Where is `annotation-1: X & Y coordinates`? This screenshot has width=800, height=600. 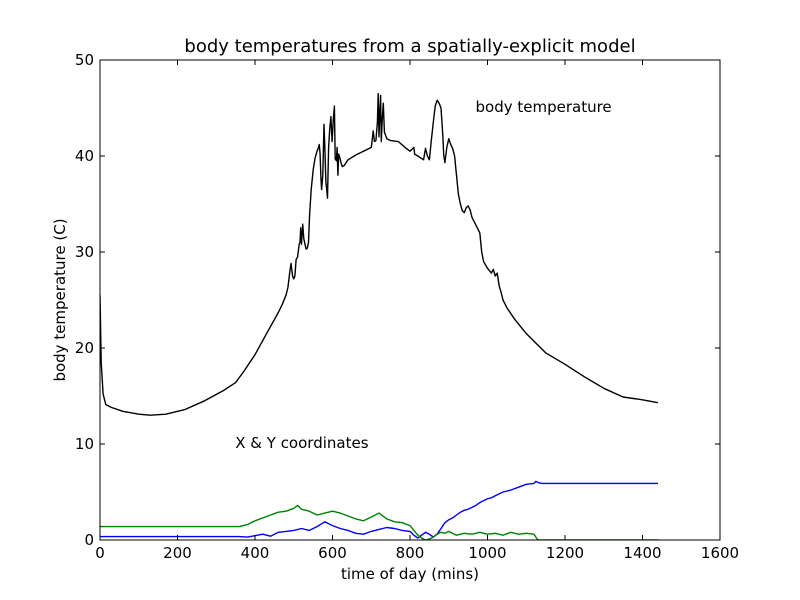 annotation-1: X & Y coordinates is located at coordinates (301, 443).